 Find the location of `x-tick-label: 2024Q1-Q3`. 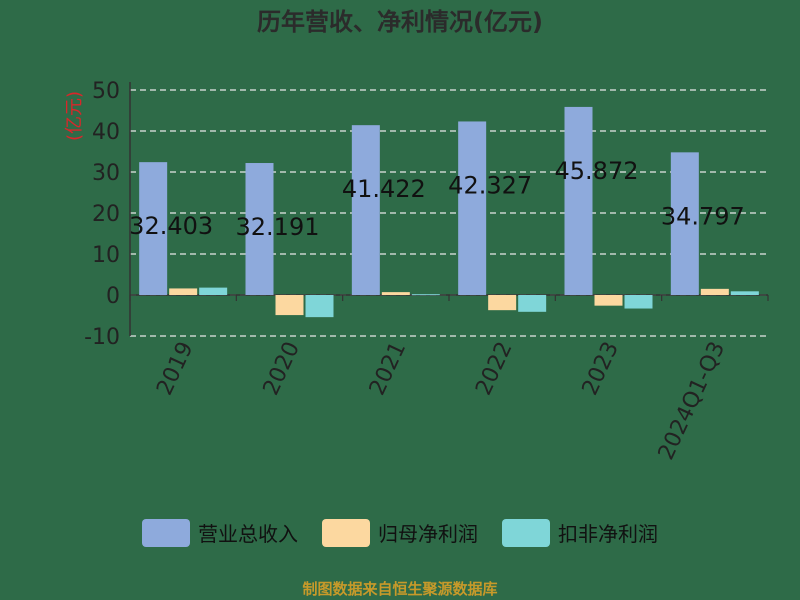

x-tick-label: 2024Q1-Q3 is located at coordinates (692, 401).